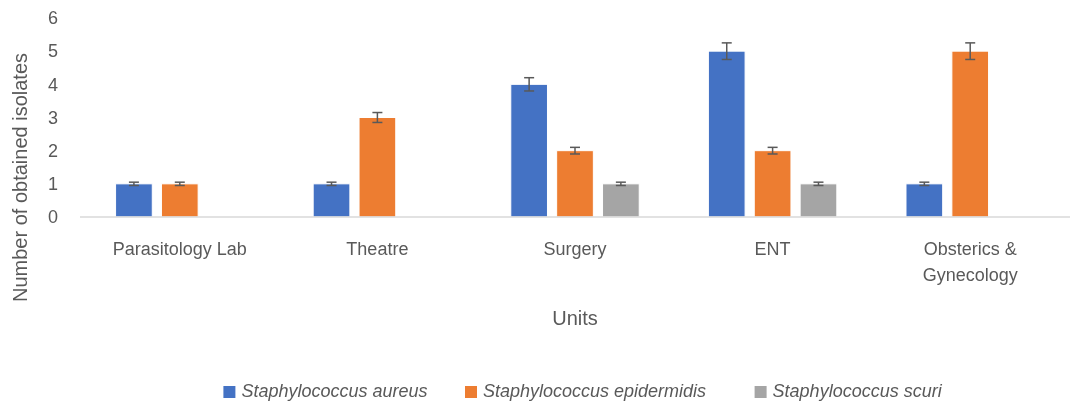 This screenshot has height=409, width=1080. I want to click on y-tick-label: 2, so click(52, 150).